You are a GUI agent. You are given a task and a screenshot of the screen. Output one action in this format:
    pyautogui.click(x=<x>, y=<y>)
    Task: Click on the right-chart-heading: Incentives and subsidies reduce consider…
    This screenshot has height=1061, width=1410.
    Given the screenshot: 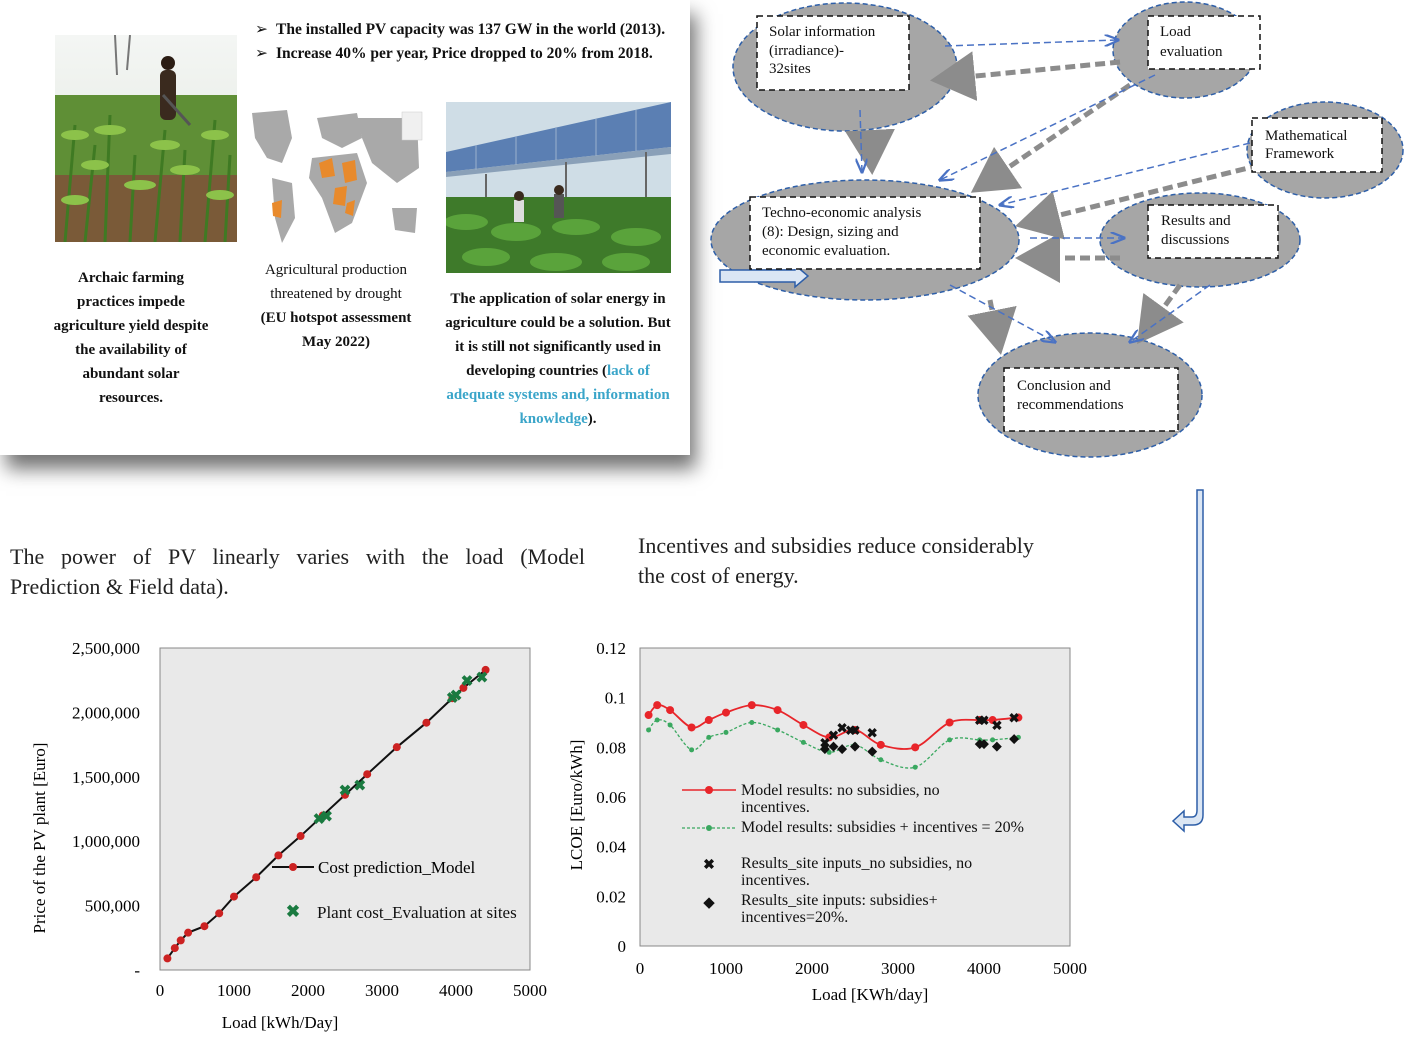 What is the action you would take?
    pyautogui.click(x=878, y=561)
    